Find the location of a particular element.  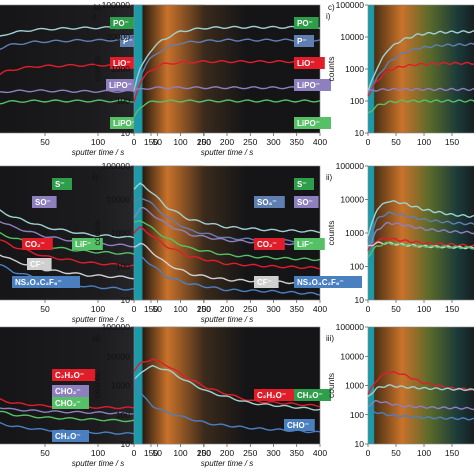

legend-label: SO₄⁻ is located at coordinates (267, 202).